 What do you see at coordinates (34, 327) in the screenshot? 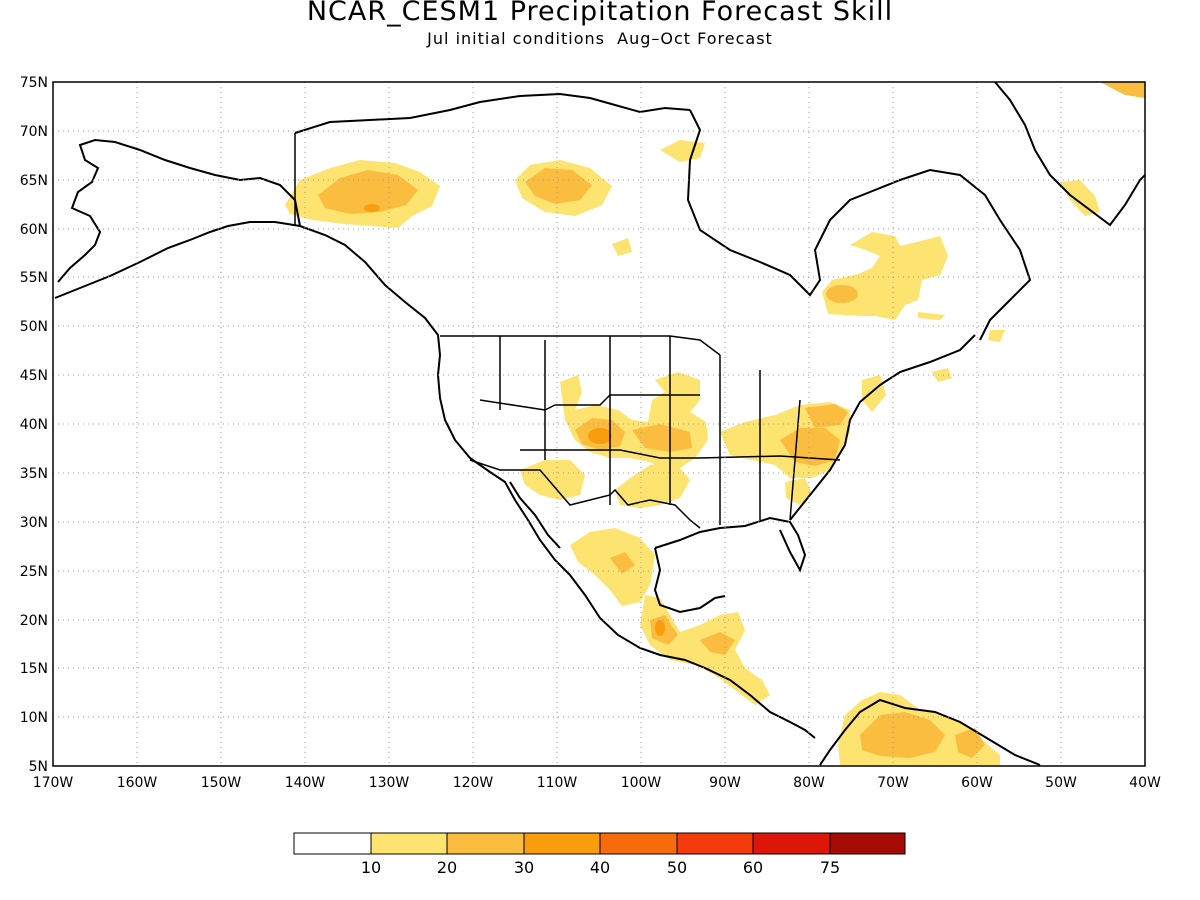
I see `lat-label: 50N` at bounding box center [34, 327].